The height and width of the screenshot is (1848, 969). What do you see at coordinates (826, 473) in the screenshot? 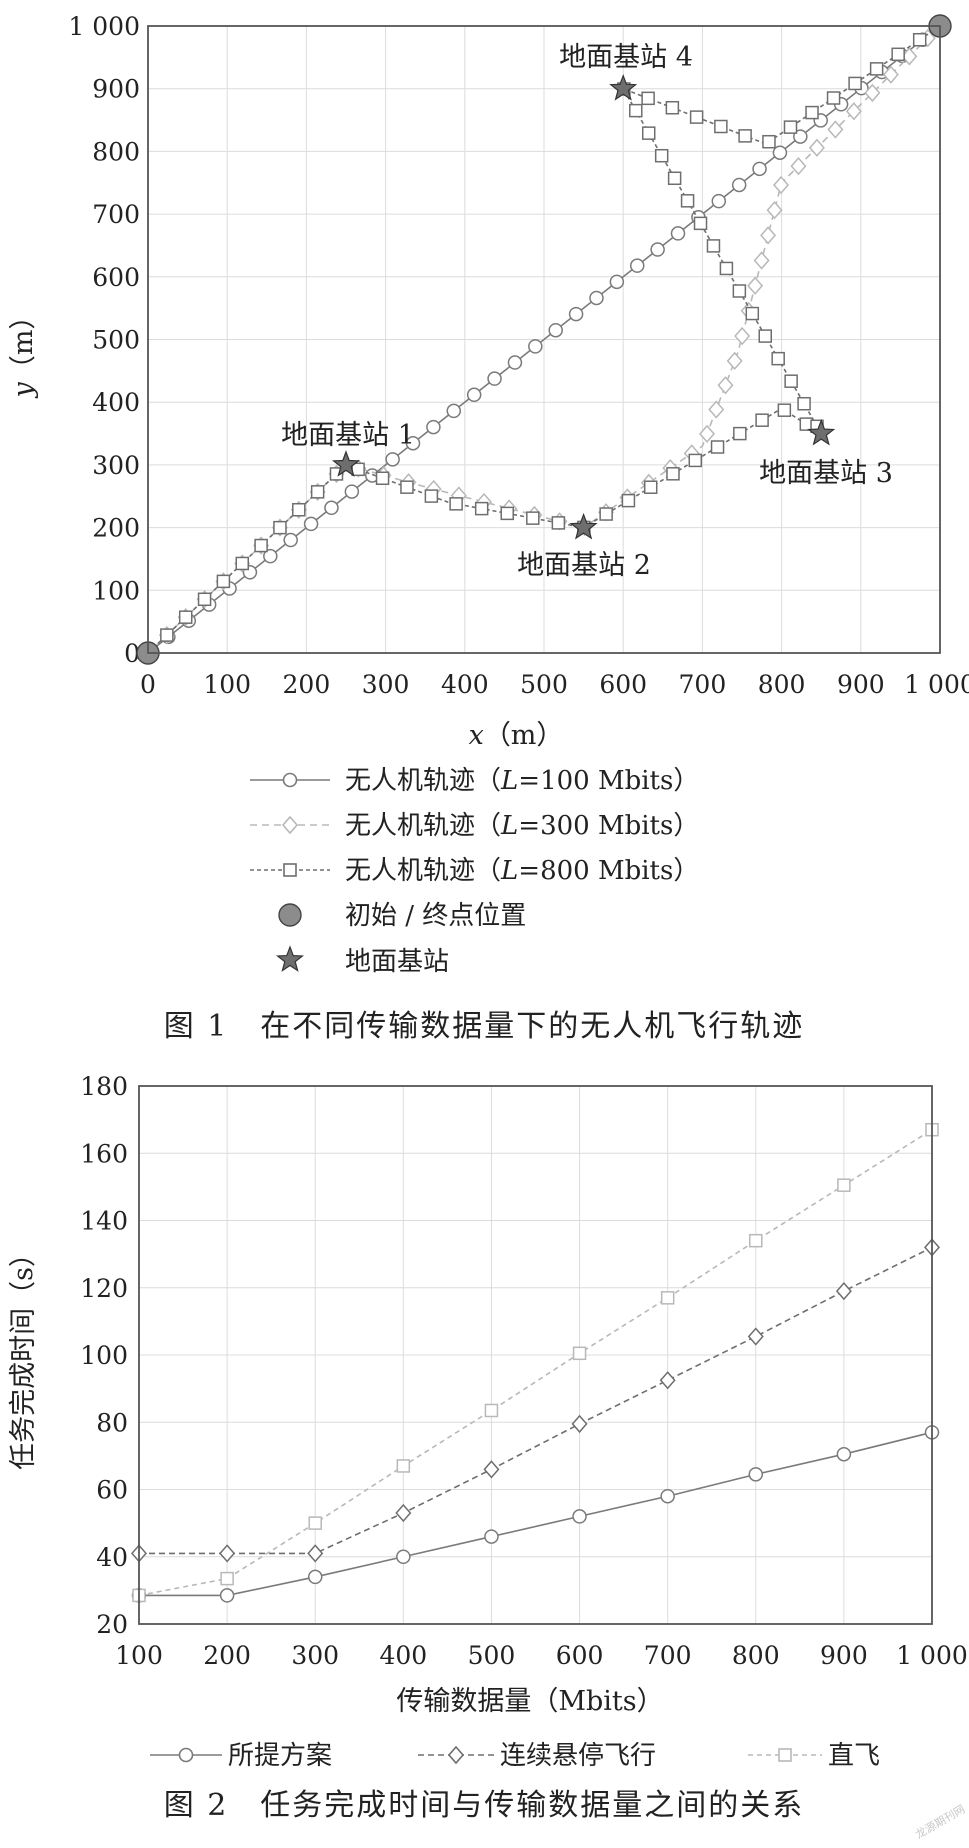
I see `station-label-3: 地面基站 3` at bounding box center [826, 473].